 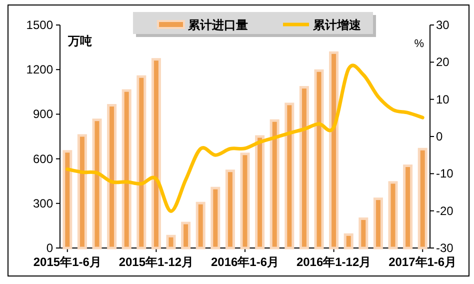 I want to click on y2-tick-label: 30, so click(x=443, y=25).